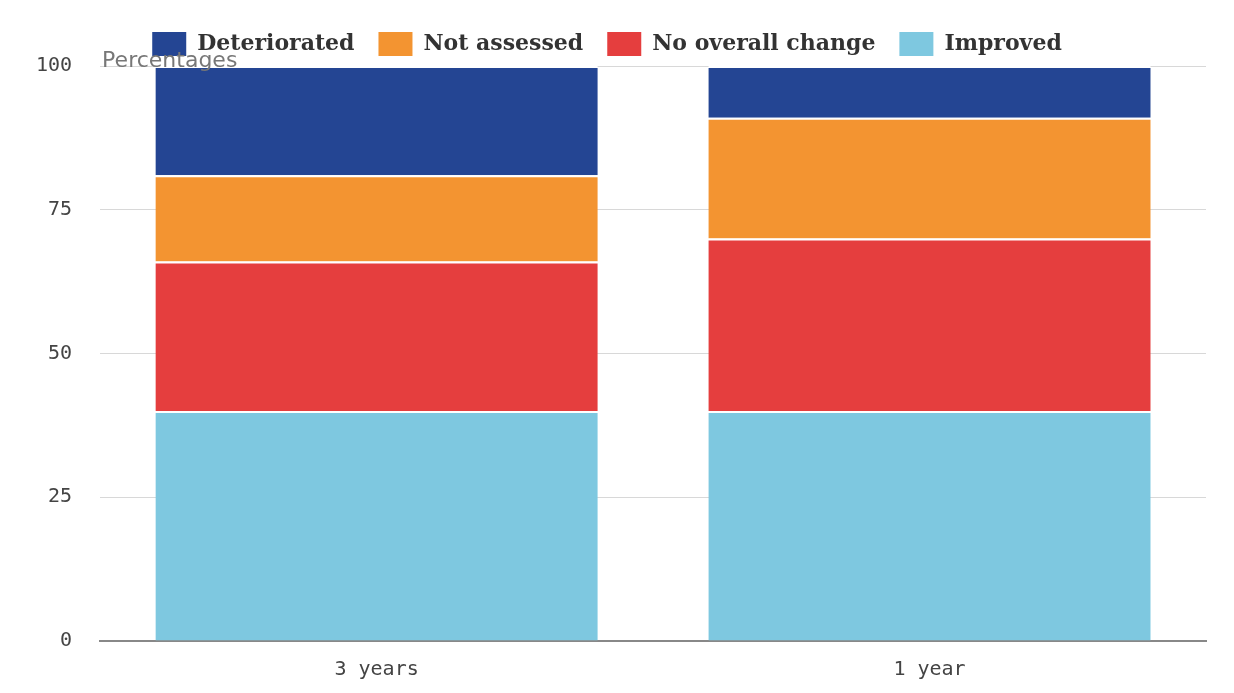 This screenshot has height=693, width=1234. What do you see at coordinates (929, 668) in the screenshot?
I see `x-tick-label: 1 year` at bounding box center [929, 668].